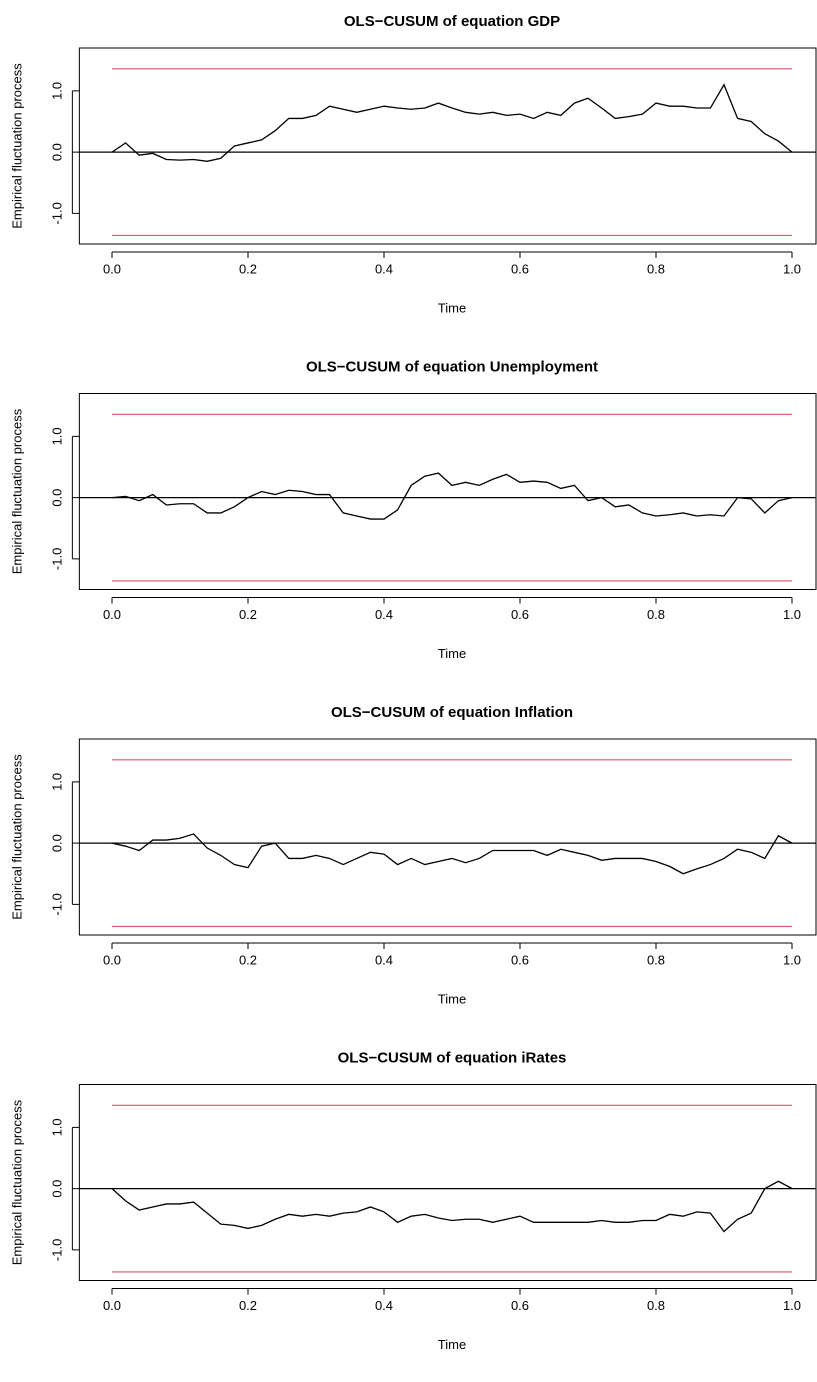 Image resolution: width=817 pixels, height=1382 pixels. What do you see at coordinates (452, 366) in the screenshot?
I see `chart-title: OLS−CUSUM of equation Unemployment` at bounding box center [452, 366].